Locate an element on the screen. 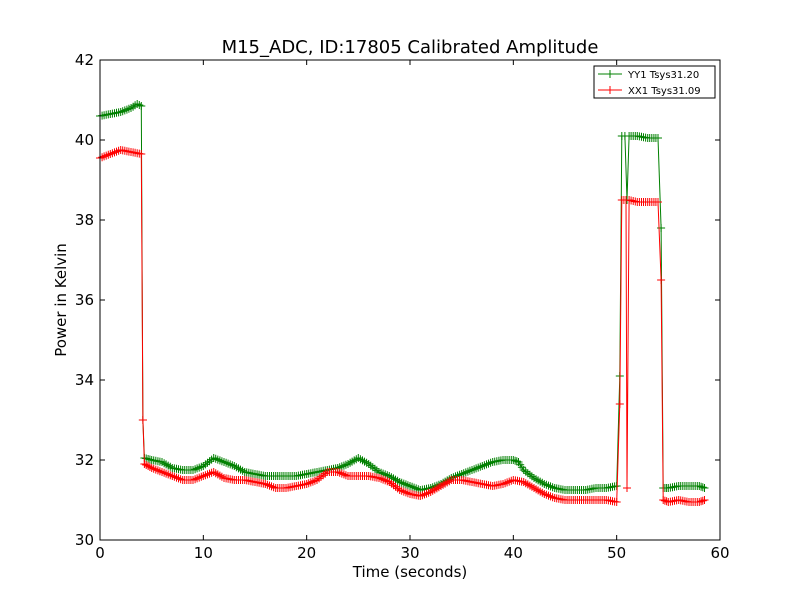 The height and width of the screenshot is (604, 800). legend-marker is located at coordinates (610, 90).